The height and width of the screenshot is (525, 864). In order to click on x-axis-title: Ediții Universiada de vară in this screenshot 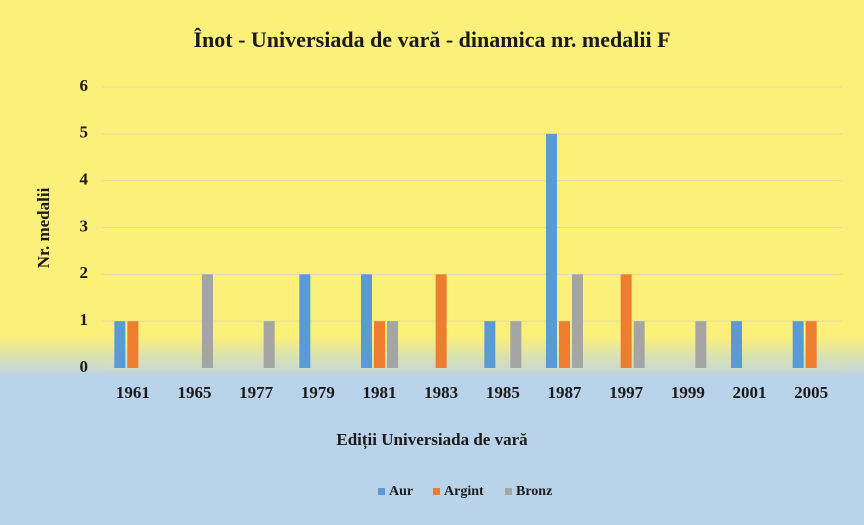, I will do `click(432, 440)`.